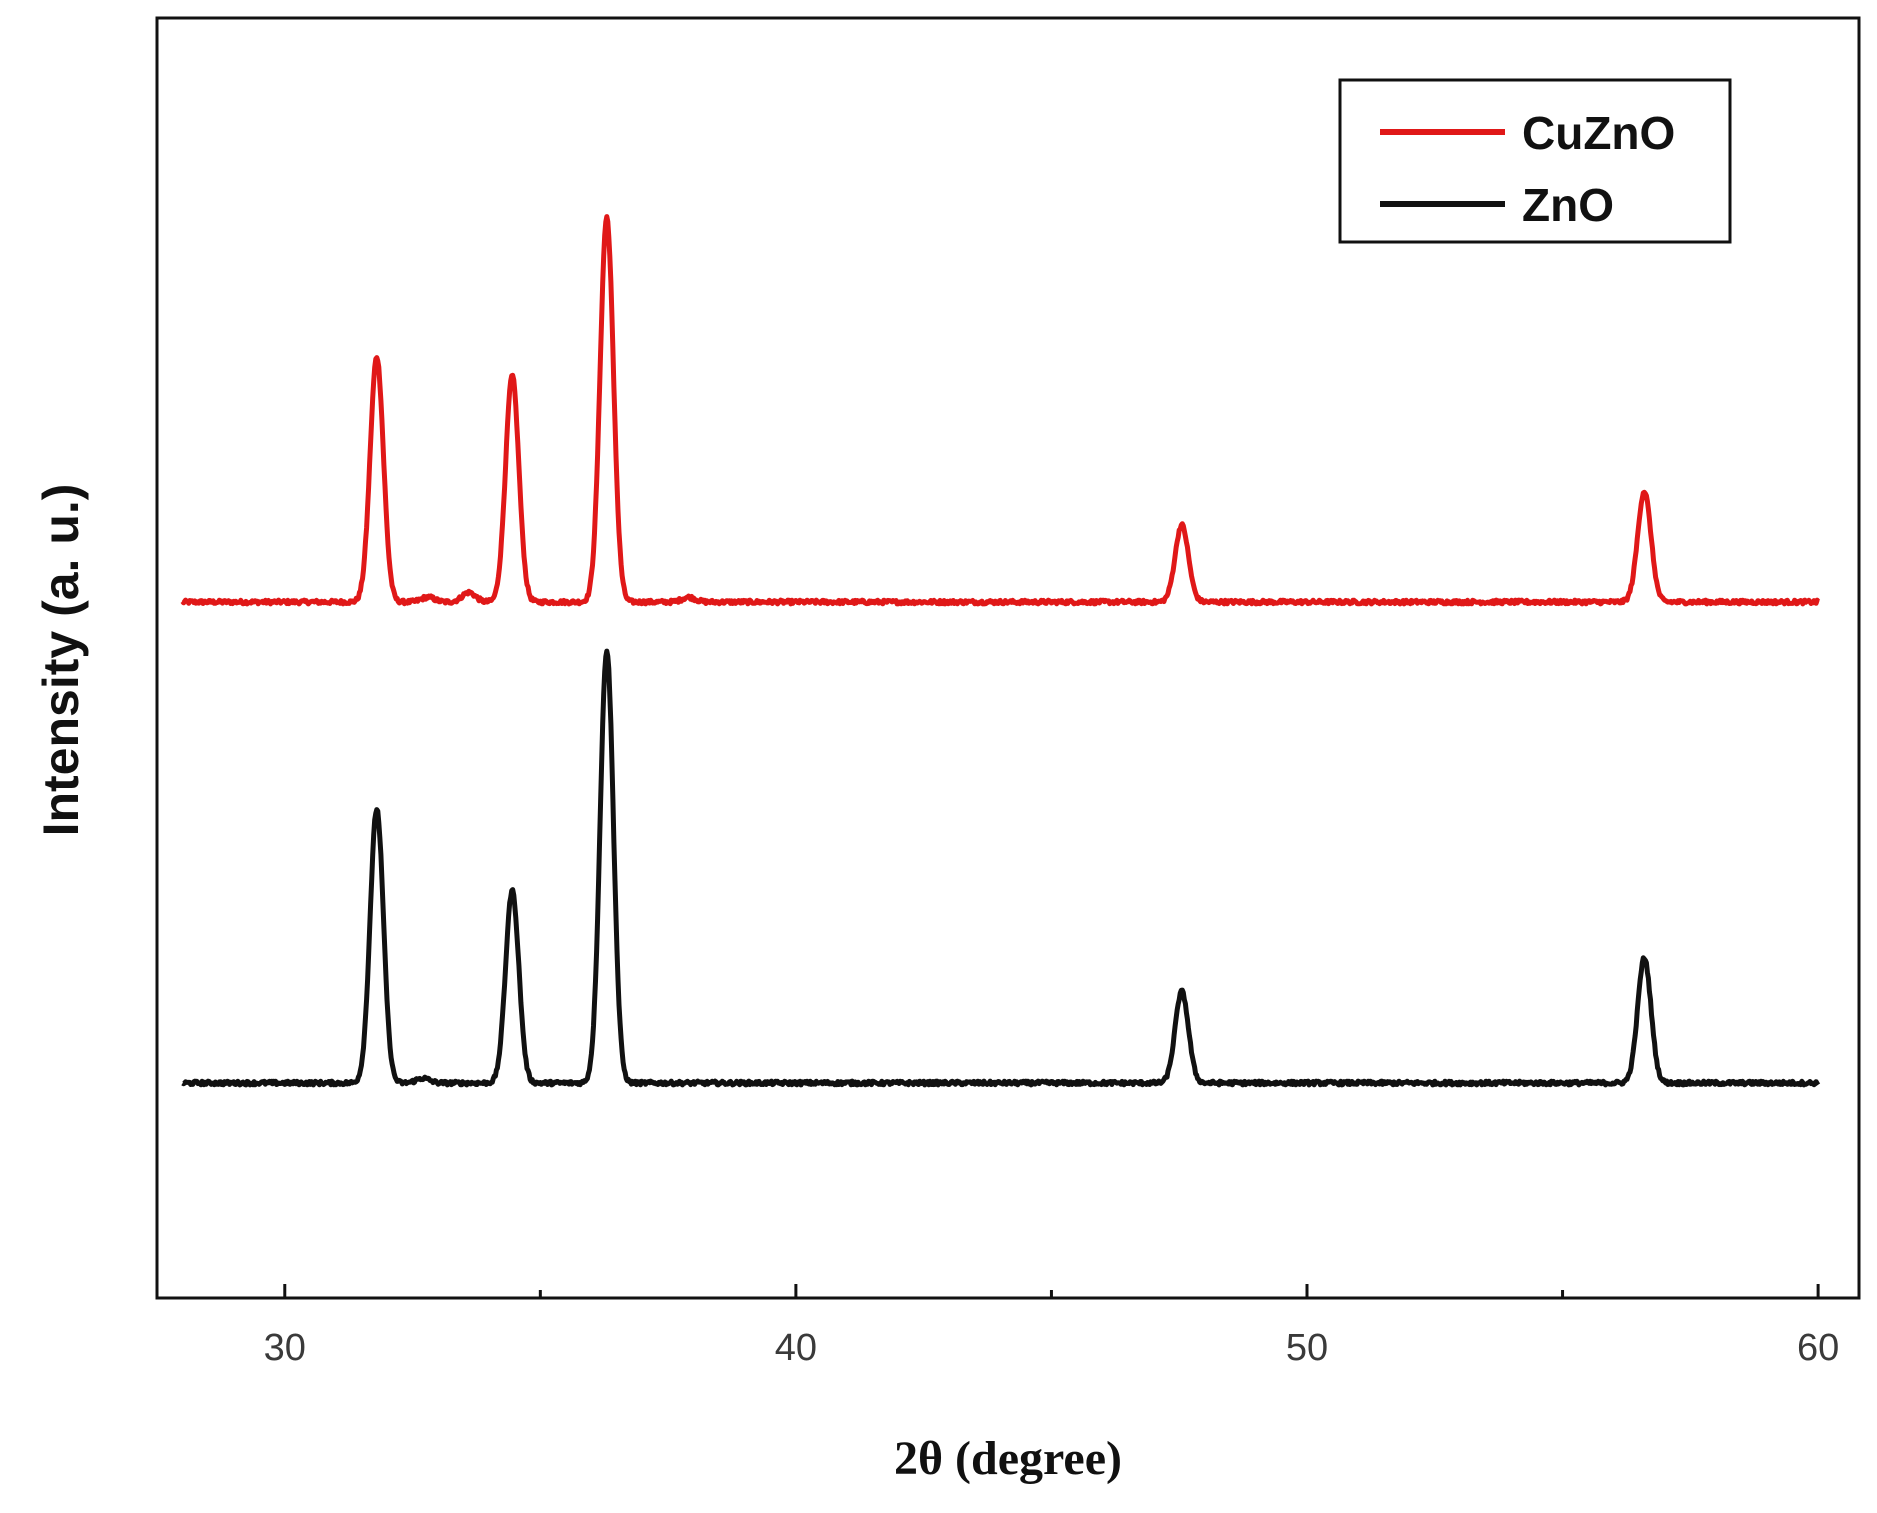  I want to click on x-axis-title: 2θ (degree), so click(1008, 1458).